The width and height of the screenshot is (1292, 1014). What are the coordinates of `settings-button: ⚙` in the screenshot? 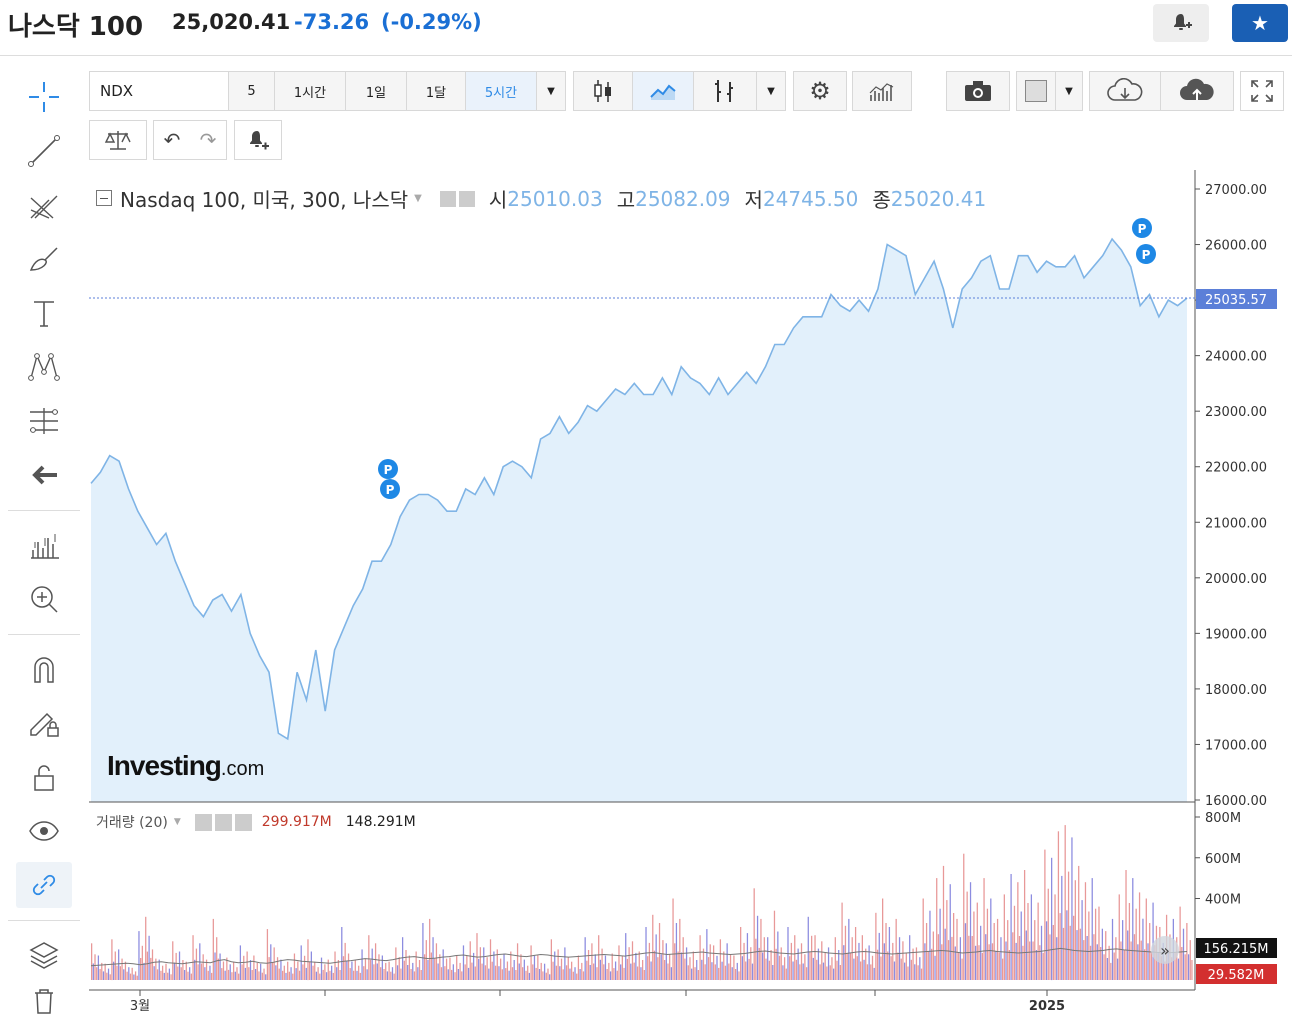 It's located at (820, 91).